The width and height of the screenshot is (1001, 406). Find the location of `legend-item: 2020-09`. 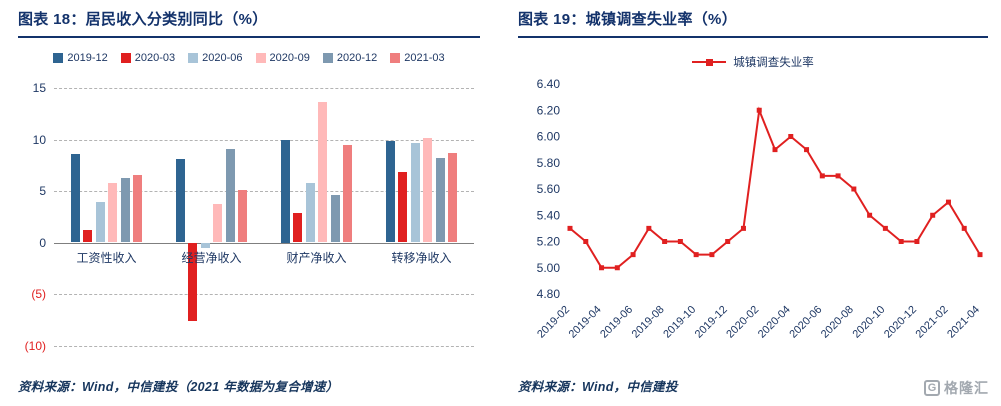

legend-item: 2020-09 is located at coordinates (282, 58).